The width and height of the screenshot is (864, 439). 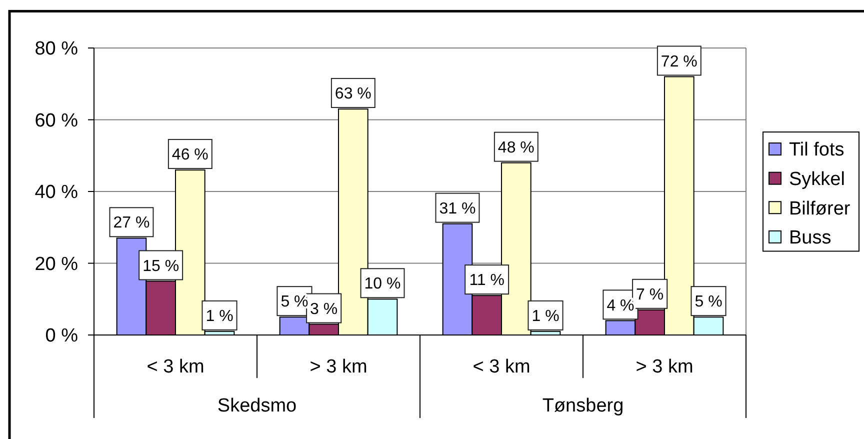 What do you see at coordinates (457, 209) in the screenshot?
I see `data-label: 31 %` at bounding box center [457, 209].